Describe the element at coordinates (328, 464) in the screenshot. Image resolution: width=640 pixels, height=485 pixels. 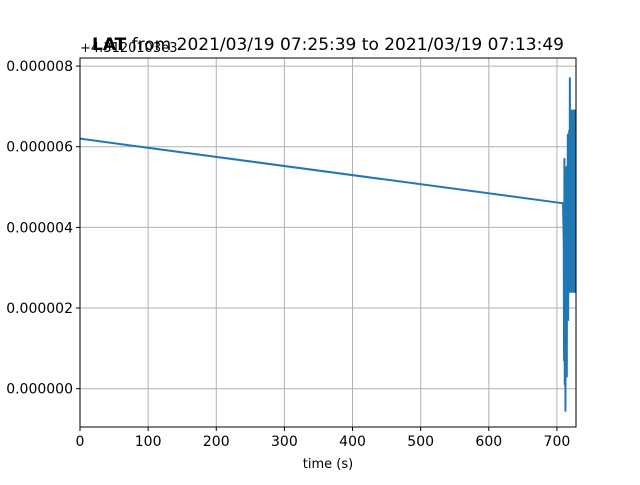
I see `x-axis-label: time (s)` at that location.